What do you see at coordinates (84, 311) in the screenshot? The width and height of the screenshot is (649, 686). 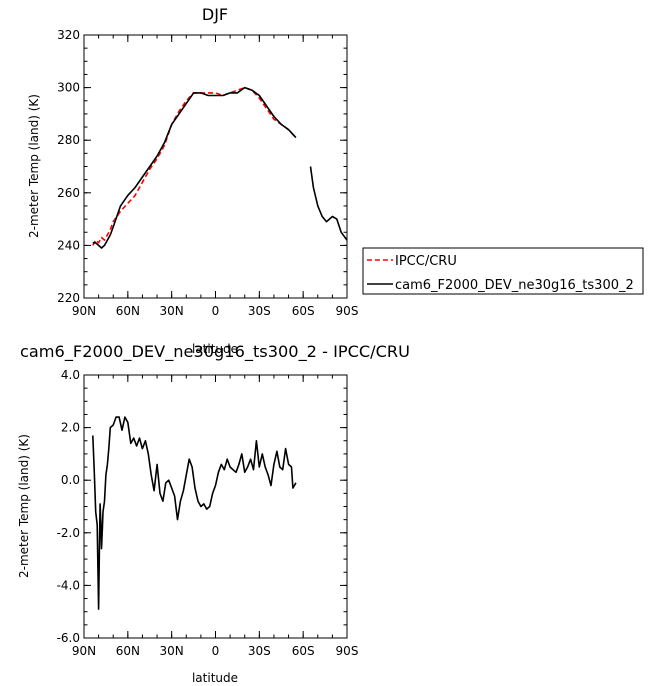 I see `top-x-tick-label: 90N` at bounding box center [84, 311].